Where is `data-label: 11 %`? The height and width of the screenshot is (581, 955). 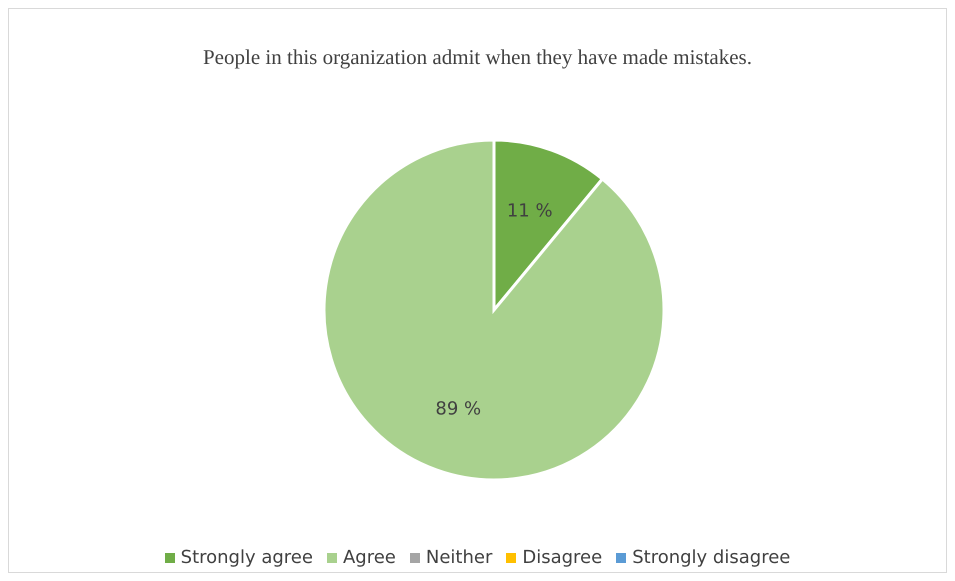
data-label: 11 % is located at coordinates (529, 211).